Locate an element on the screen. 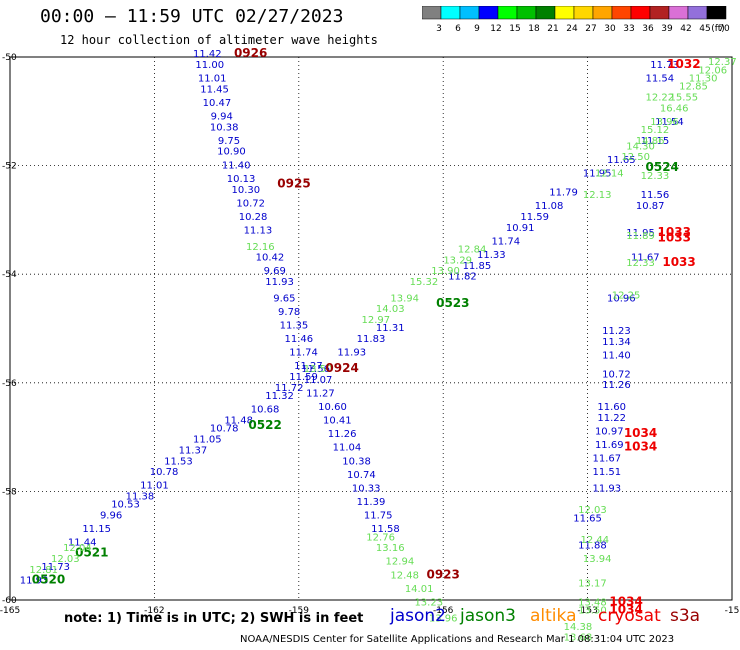 The image size is (740, 650). colorbar-tick: 70 is located at coordinates (724, 29).